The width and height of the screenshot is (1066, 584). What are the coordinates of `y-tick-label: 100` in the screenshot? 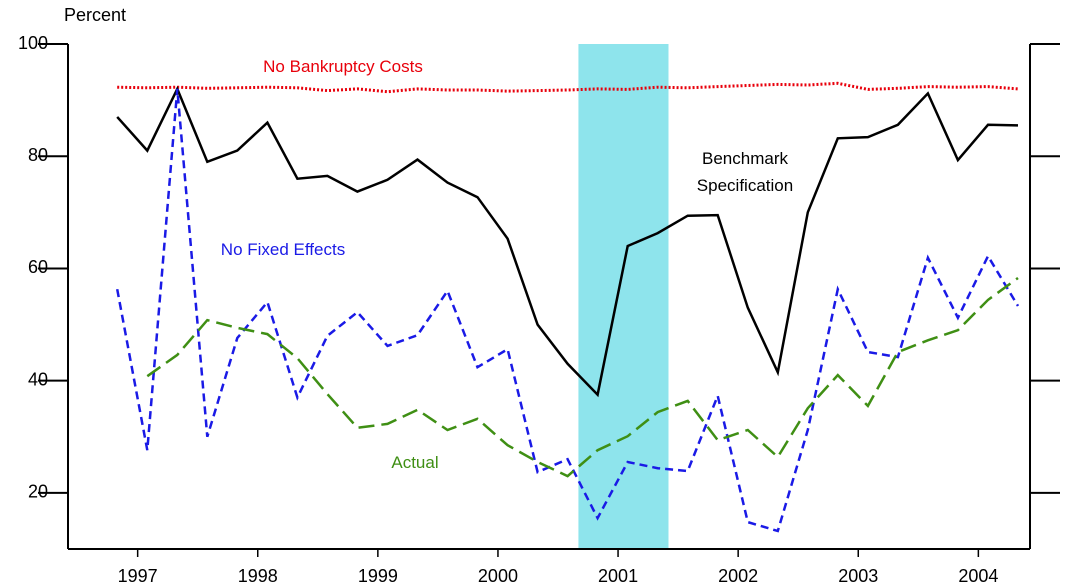 It's located at (33, 43).